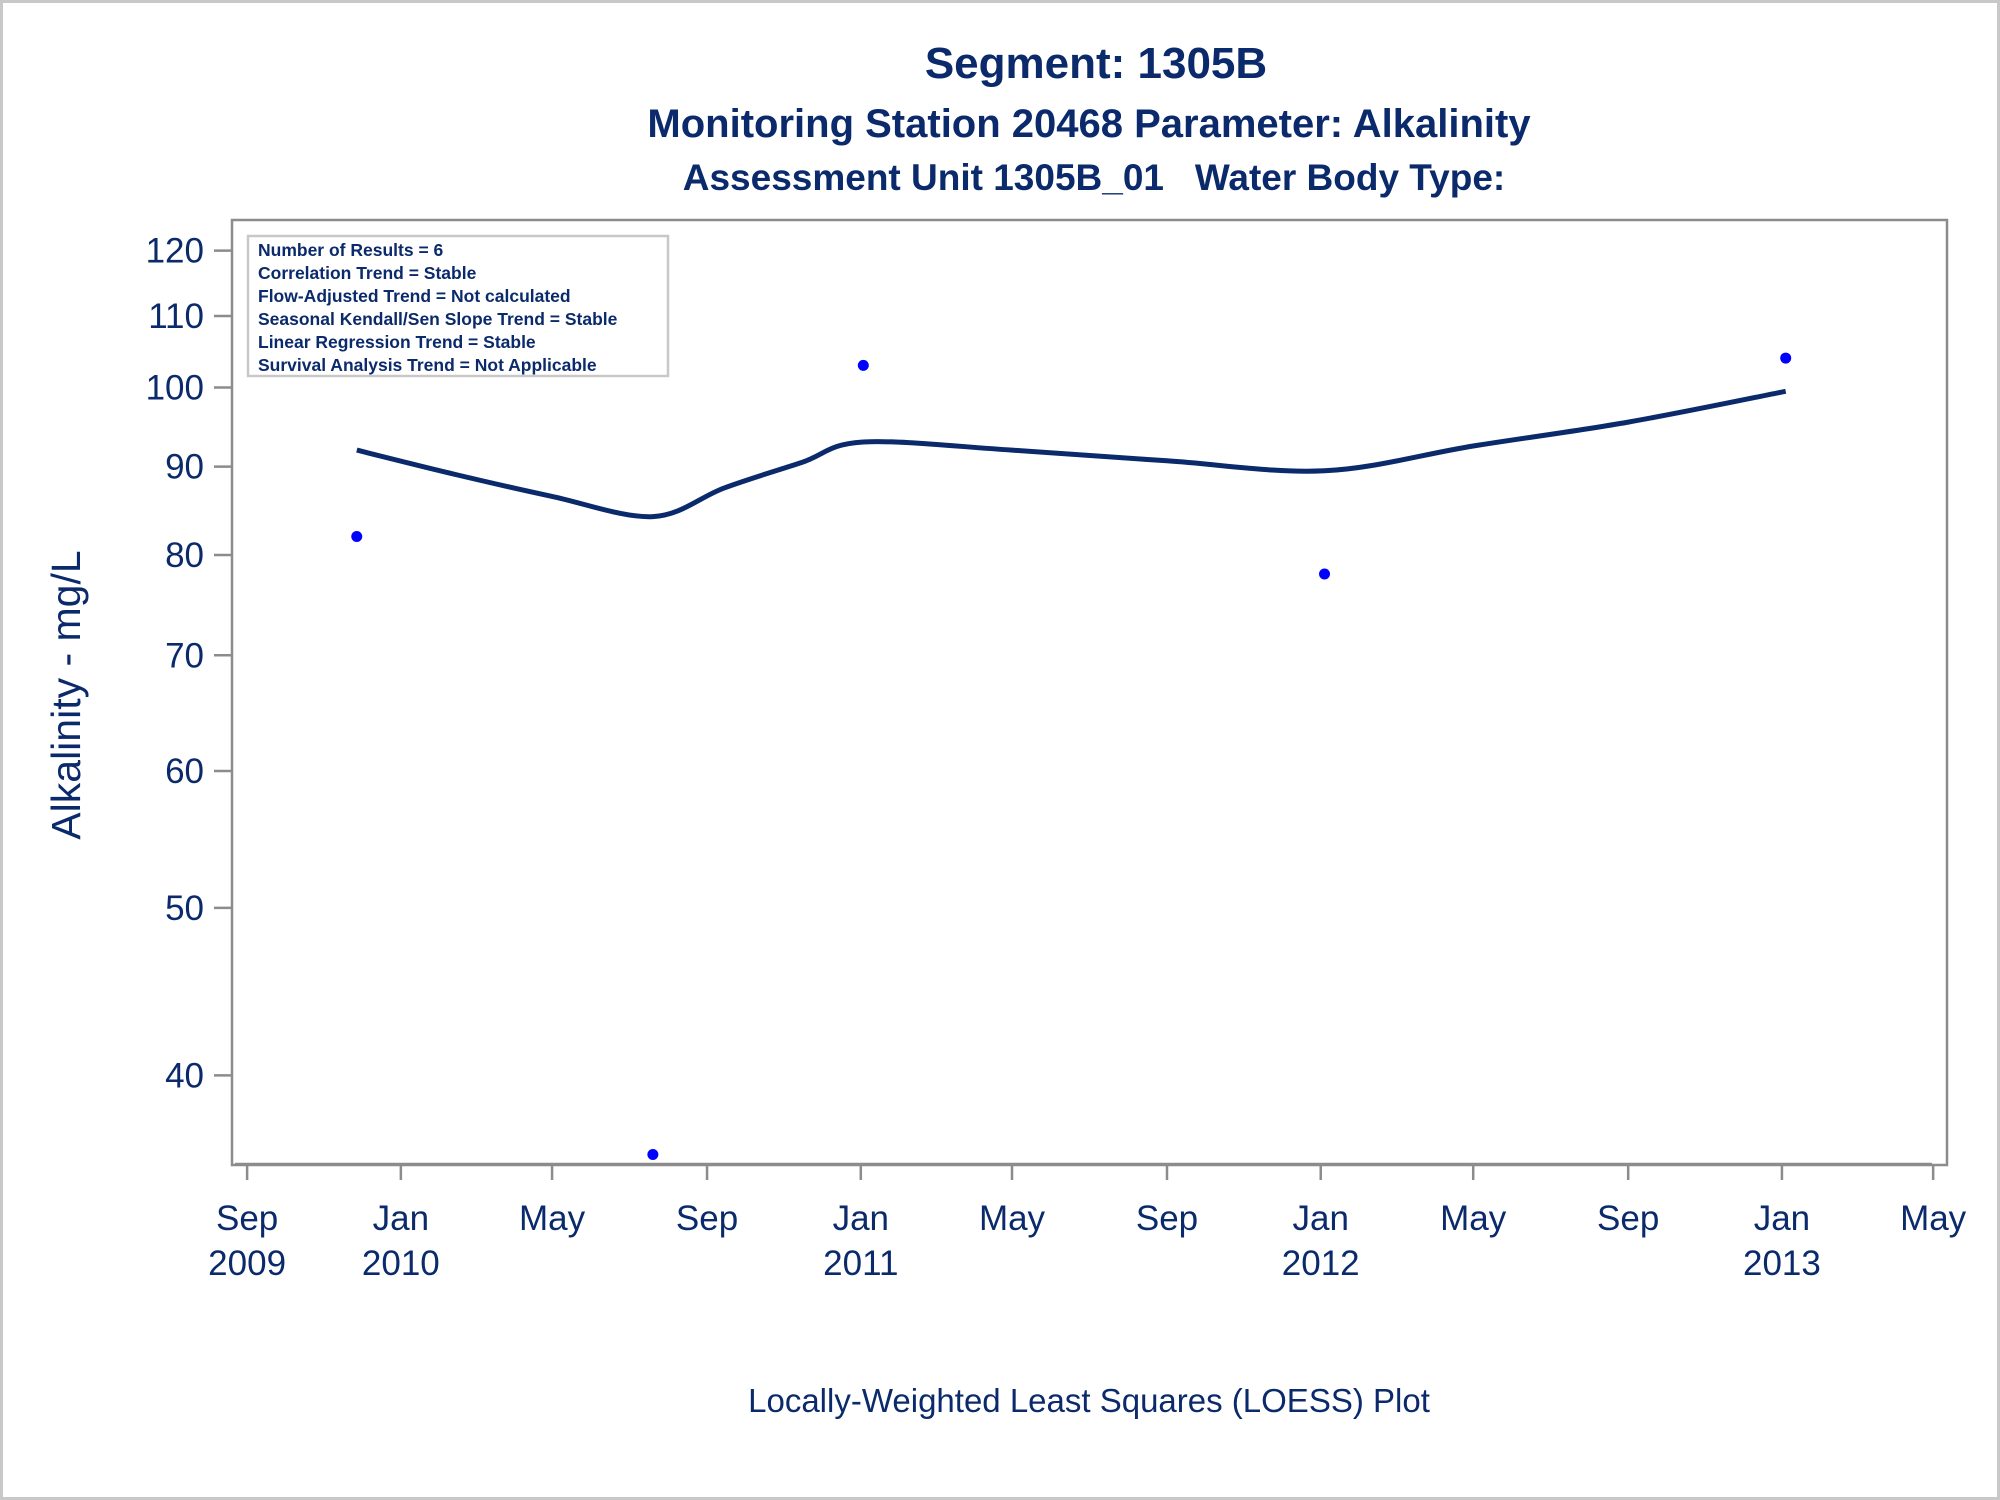  Describe the element at coordinates (247, 1263) in the screenshot. I see `x-tick-label-year: 2009` at that location.